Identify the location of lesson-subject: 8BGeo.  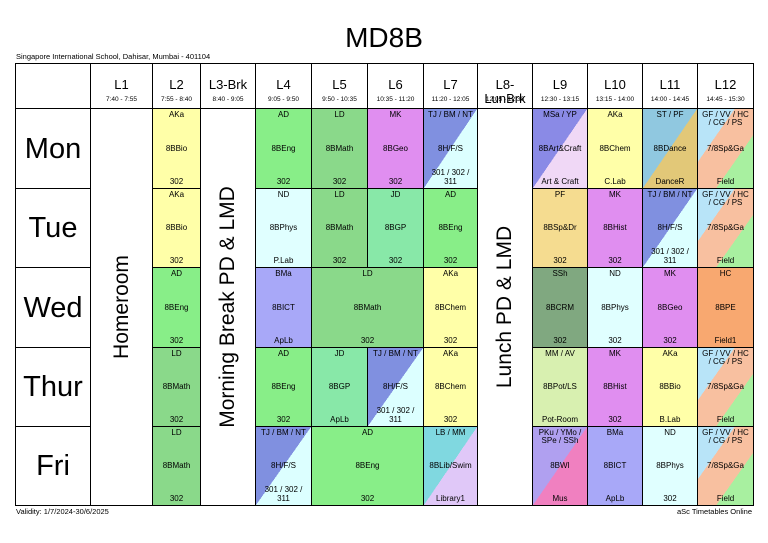
(395, 148).